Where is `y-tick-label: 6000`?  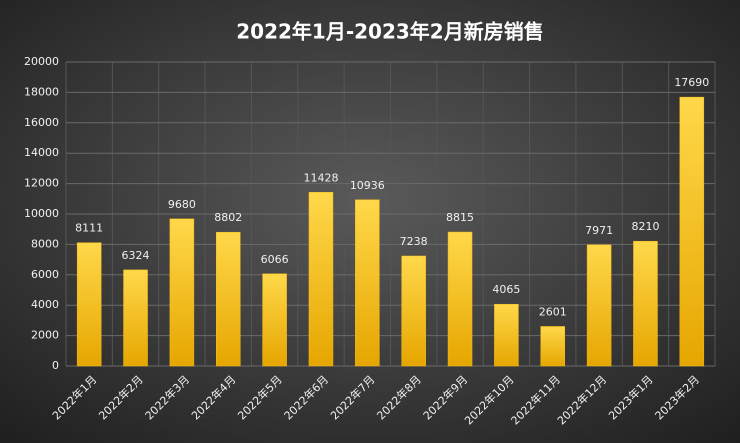 y-tick-label: 6000 is located at coordinates (45, 274).